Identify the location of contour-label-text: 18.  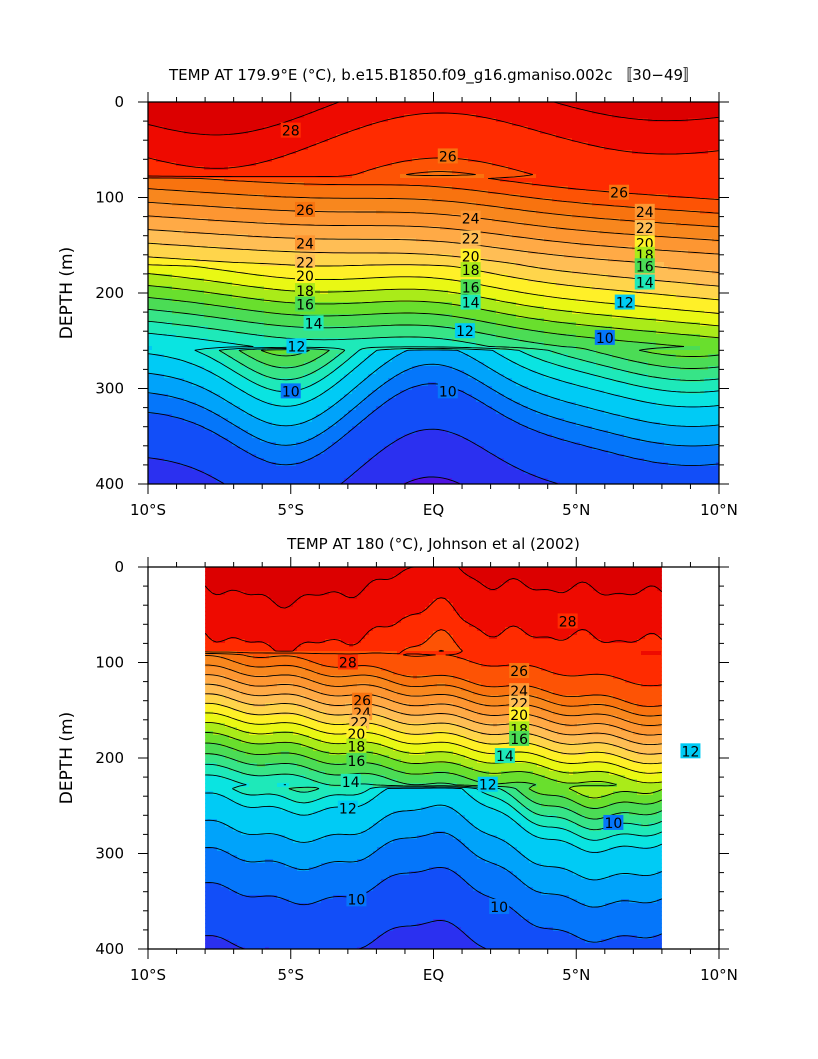
(471, 271).